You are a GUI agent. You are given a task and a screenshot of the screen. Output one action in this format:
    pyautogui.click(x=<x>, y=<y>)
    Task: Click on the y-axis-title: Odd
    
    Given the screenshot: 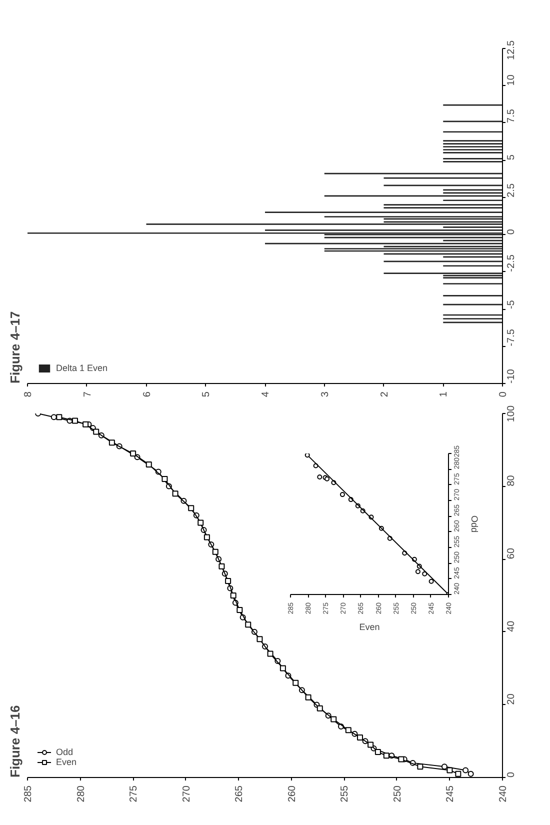 What is the action you would take?
    pyautogui.click(x=475, y=524)
    